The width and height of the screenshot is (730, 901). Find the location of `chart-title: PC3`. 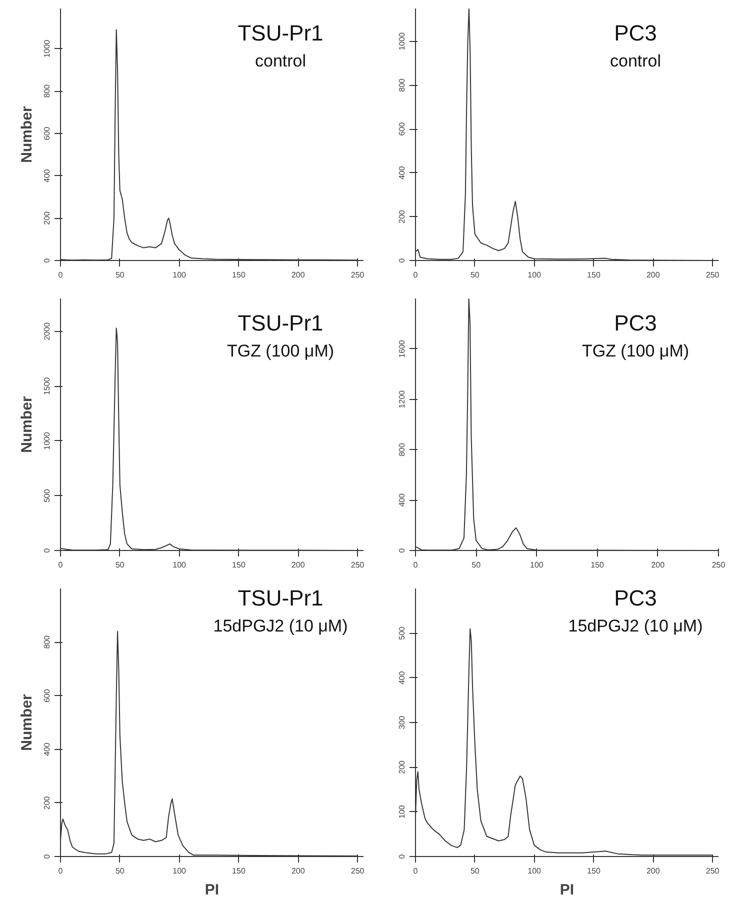

chart-title: PC3 is located at coordinates (635, 598).